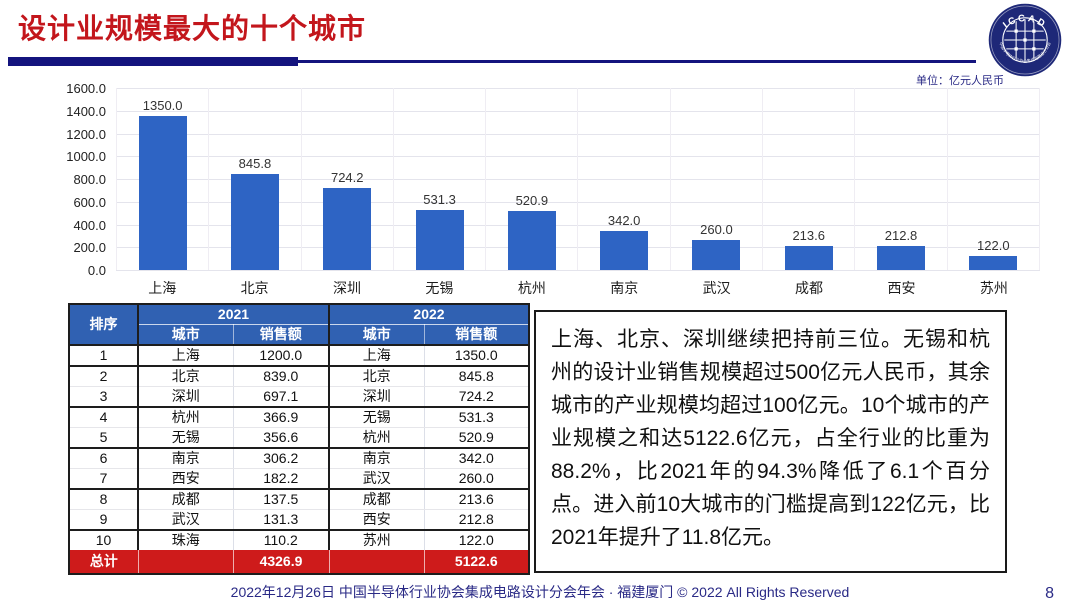 This screenshot has height=607, width=1080. I want to click on table-cell-rank: 7, so click(104, 479).